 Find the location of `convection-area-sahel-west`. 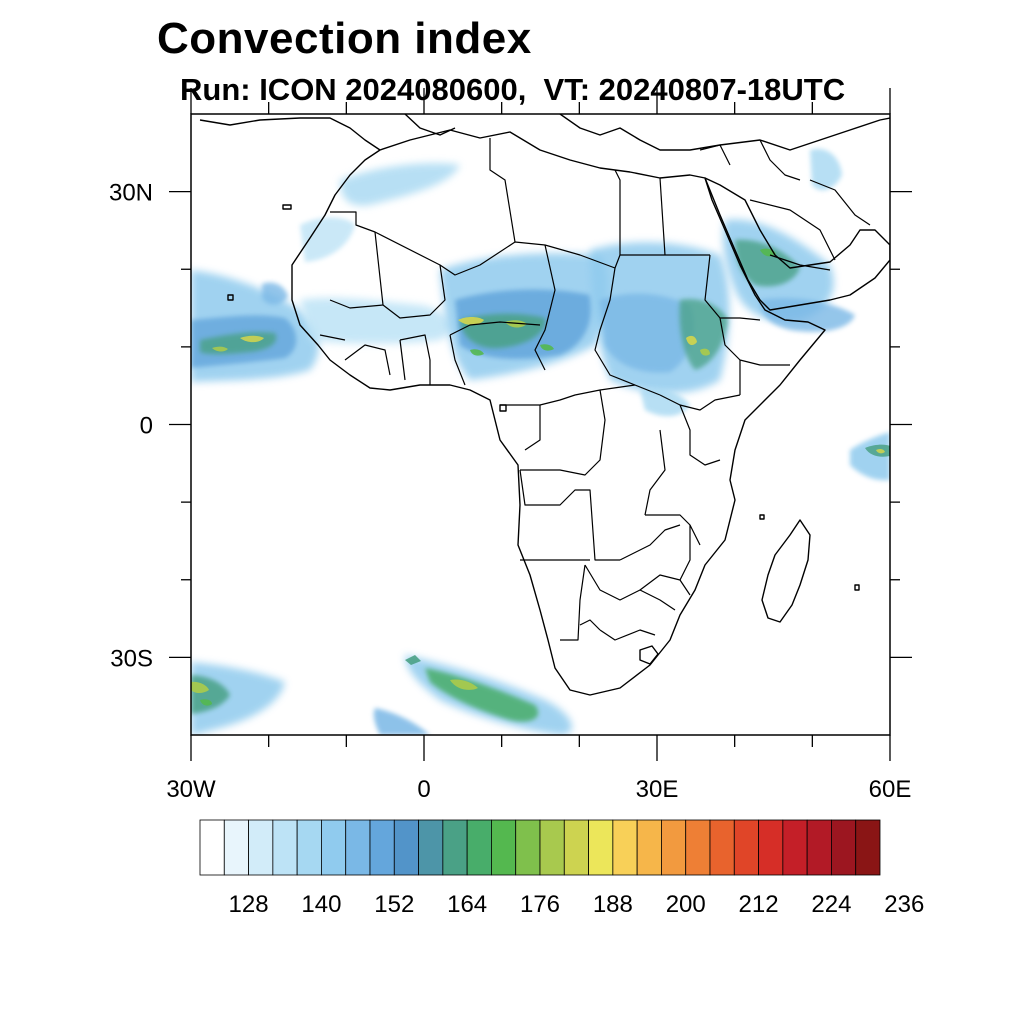

convection-area-sahel-west is located at coordinates (380, 253).